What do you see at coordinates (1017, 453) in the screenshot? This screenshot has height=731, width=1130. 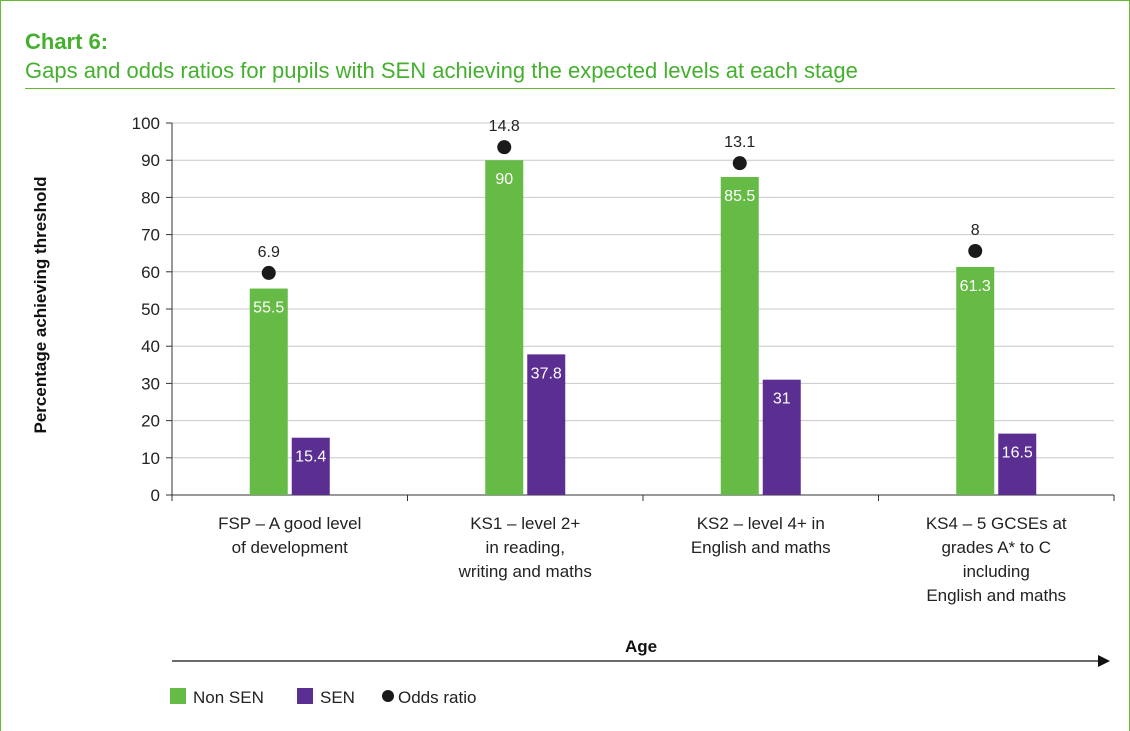 I see `sen-value-label: 16.5` at bounding box center [1017, 453].